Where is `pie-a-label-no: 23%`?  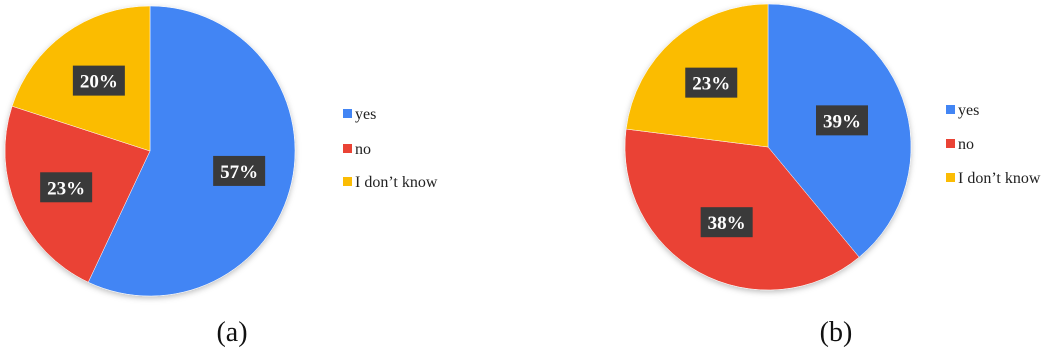 pie-a-label-no: 23% is located at coordinates (66, 188).